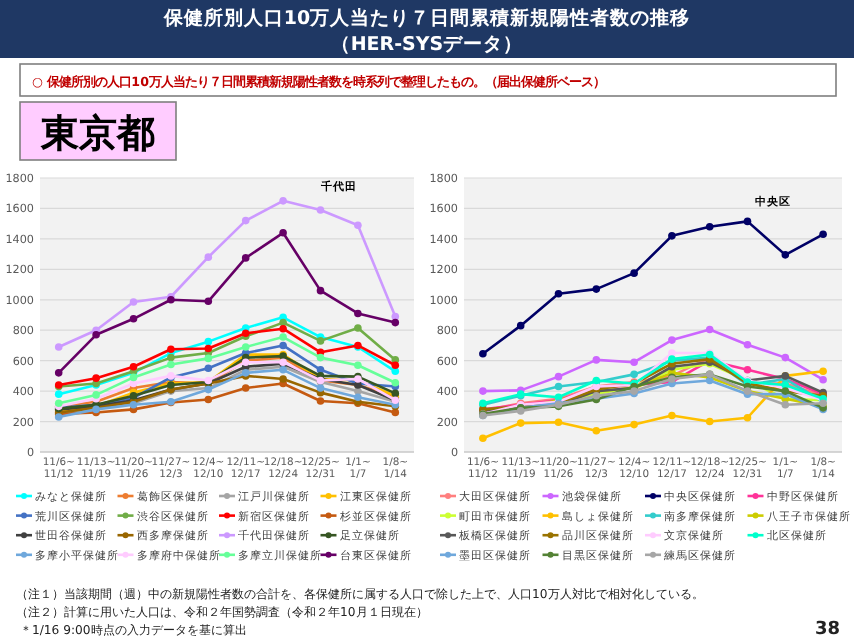  I want to click on chart-title: 保健所別人口10万人当たり７日間累積新規陽性者数の推移, so click(426, 18).